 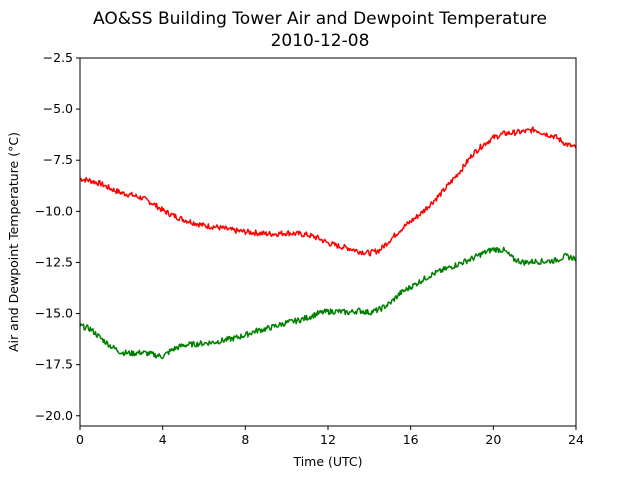 What do you see at coordinates (54, 210) in the screenshot?
I see `y-tick-label: −10.0` at bounding box center [54, 210].